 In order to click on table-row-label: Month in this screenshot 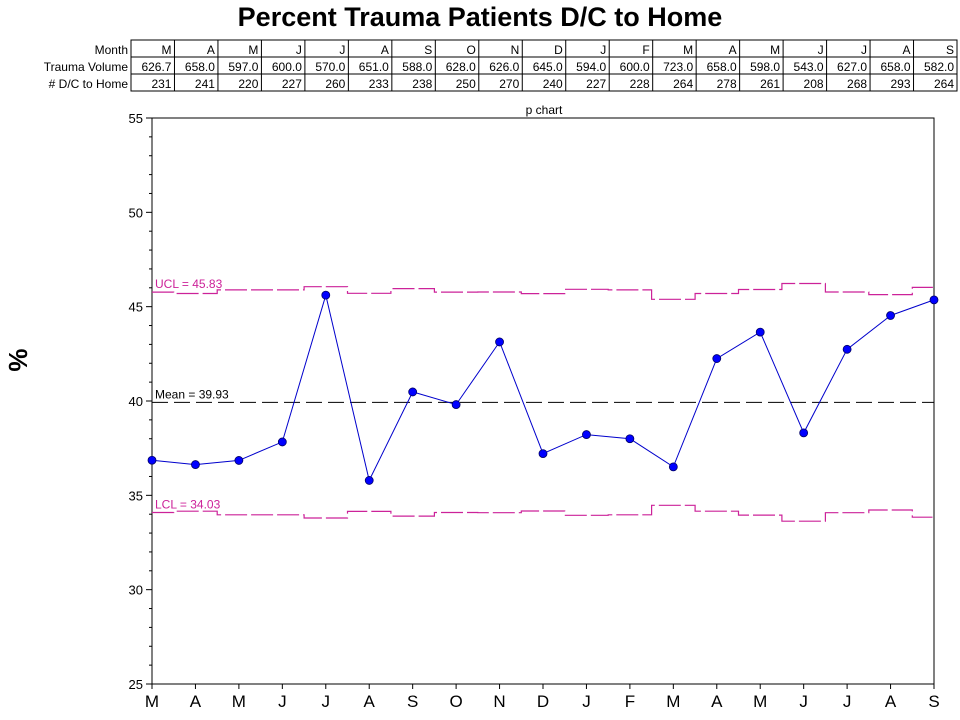, I will do `click(111, 50)`.